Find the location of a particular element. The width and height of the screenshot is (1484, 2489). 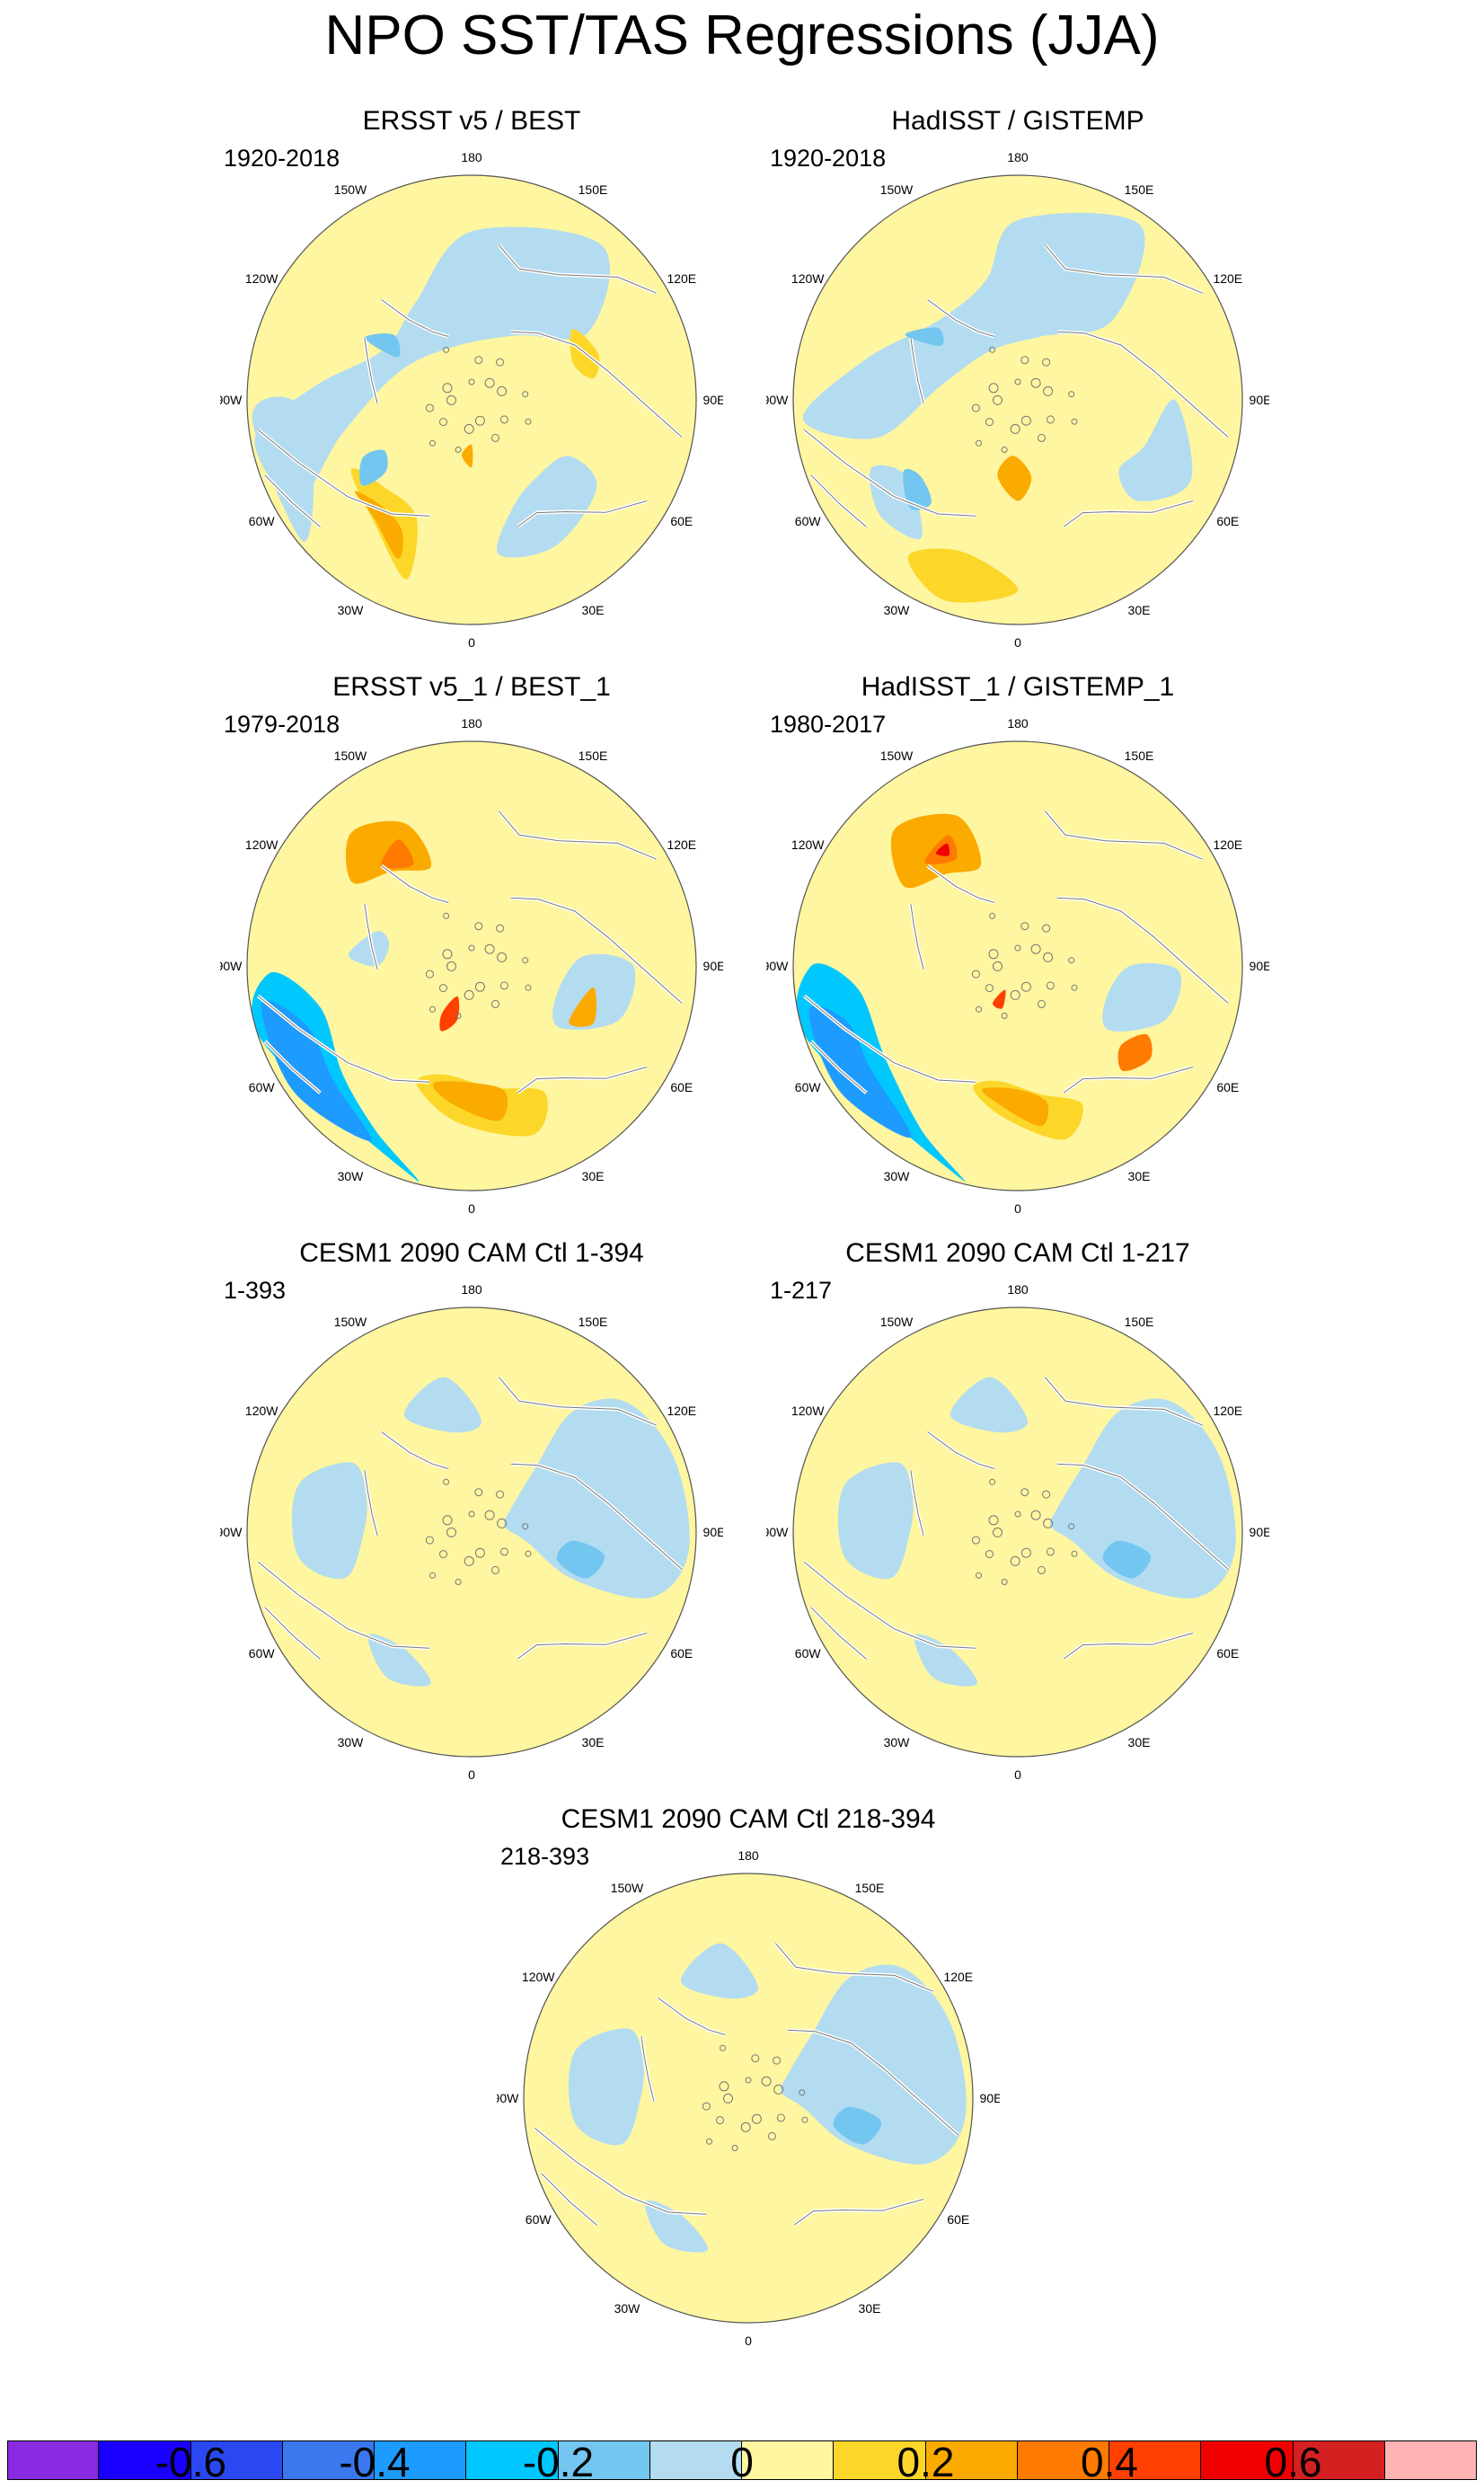

panel-period: 1-393 is located at coordinates (255, 1290).